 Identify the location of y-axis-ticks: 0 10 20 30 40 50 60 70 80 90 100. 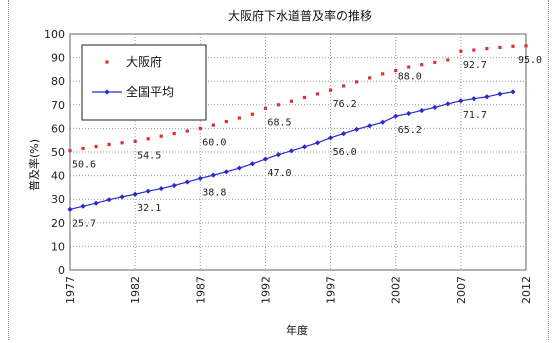
(54, 152).